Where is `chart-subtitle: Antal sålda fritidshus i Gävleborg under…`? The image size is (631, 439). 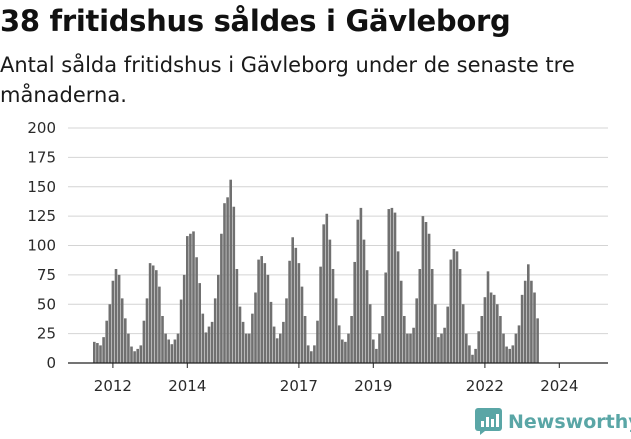
chart-subtitle: Antal sålda fritidshus i Gävleborg under… is located at coordinates (287, 80).